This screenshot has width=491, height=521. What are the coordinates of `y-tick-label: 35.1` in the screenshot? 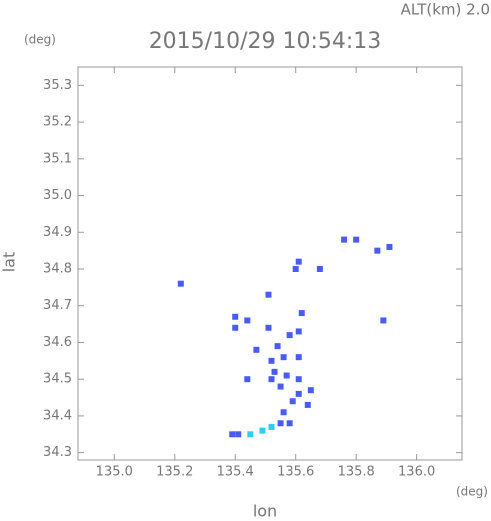 It's located at (57, 158).